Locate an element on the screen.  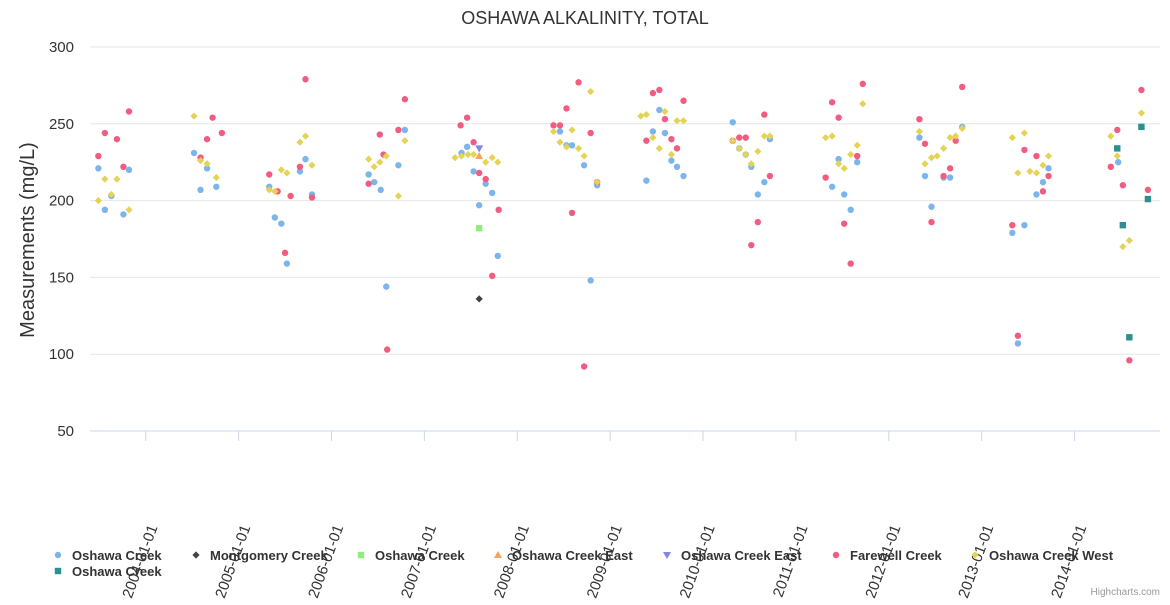
legend-item: Oshawa Creek is located at coordinates (108, 555).